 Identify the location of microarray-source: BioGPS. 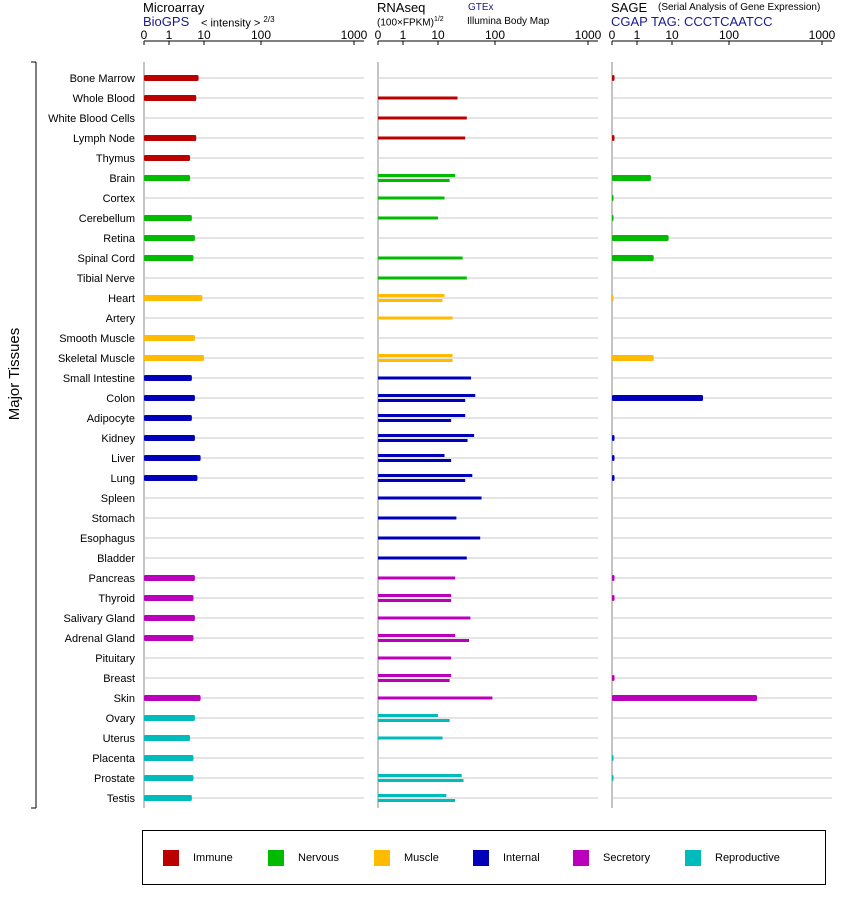
(166, 21).